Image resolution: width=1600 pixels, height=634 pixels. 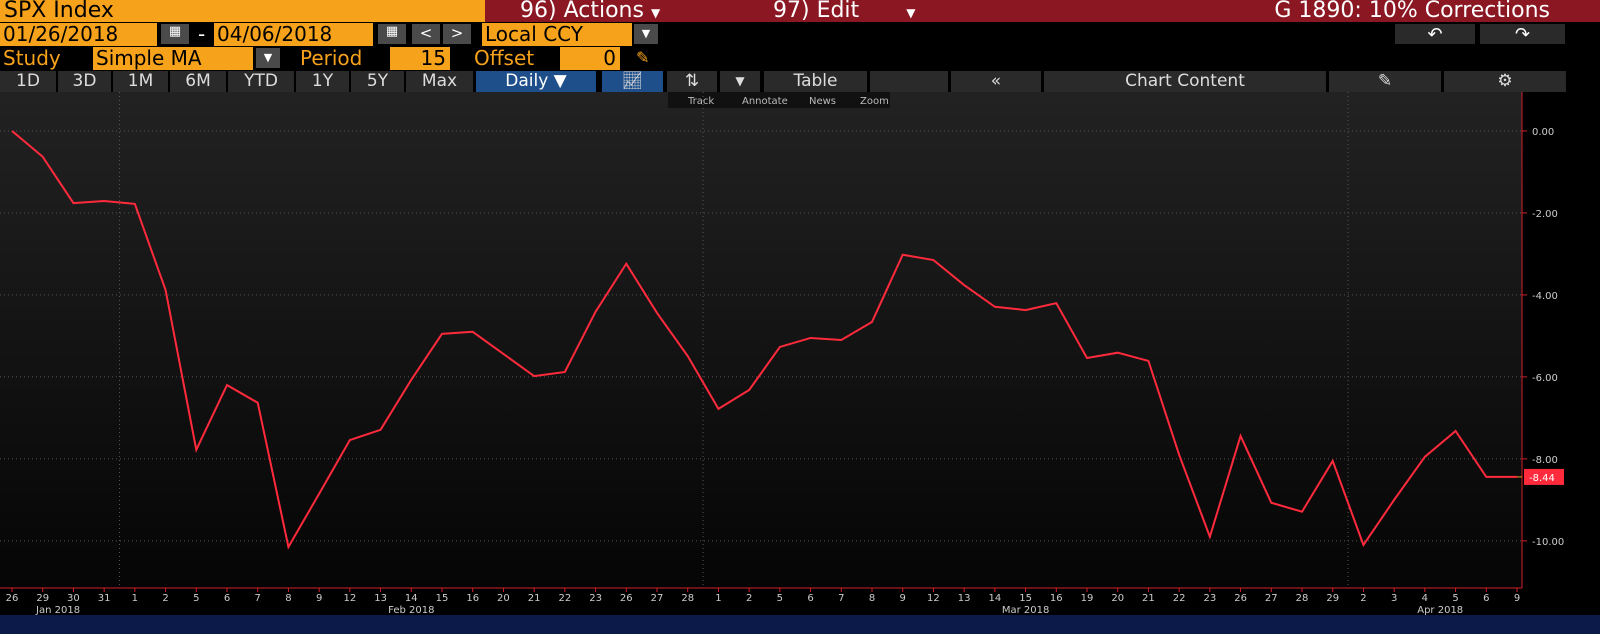 What do you see at coordinates (57, 610) in the screenshot?
I see `month-label: Jan 2018` at bounding box center [57, 610].